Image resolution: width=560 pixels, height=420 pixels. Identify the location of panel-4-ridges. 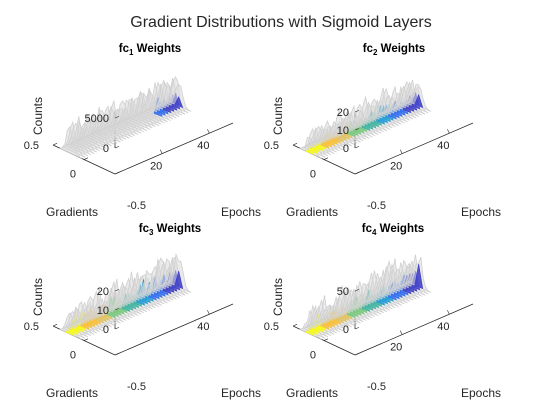
(365, 297).